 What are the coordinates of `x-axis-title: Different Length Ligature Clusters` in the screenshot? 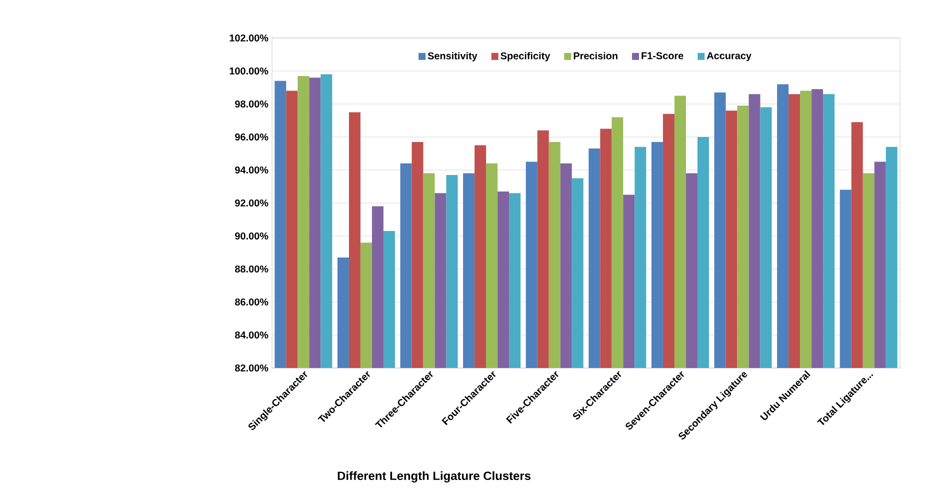 It's located at (434, 476).